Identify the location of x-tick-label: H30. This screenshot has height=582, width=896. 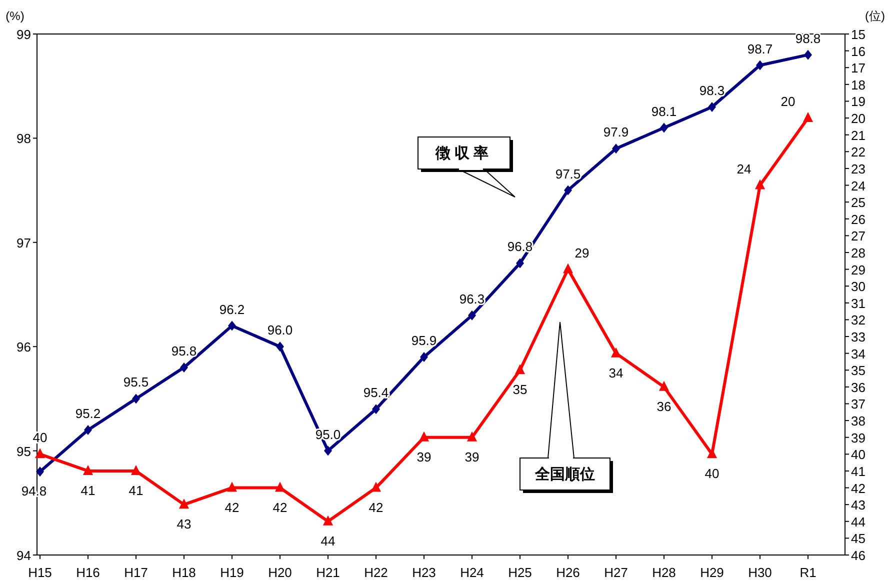
(760, 572).